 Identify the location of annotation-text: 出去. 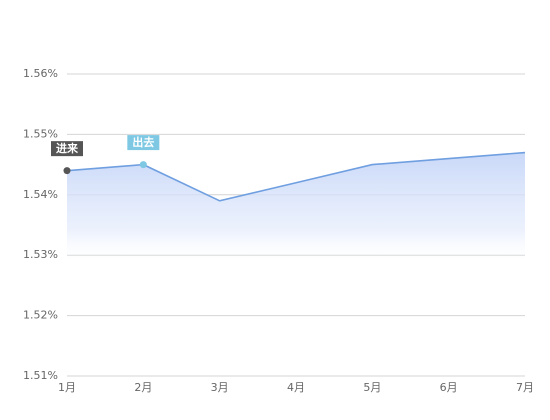
(143, 142).